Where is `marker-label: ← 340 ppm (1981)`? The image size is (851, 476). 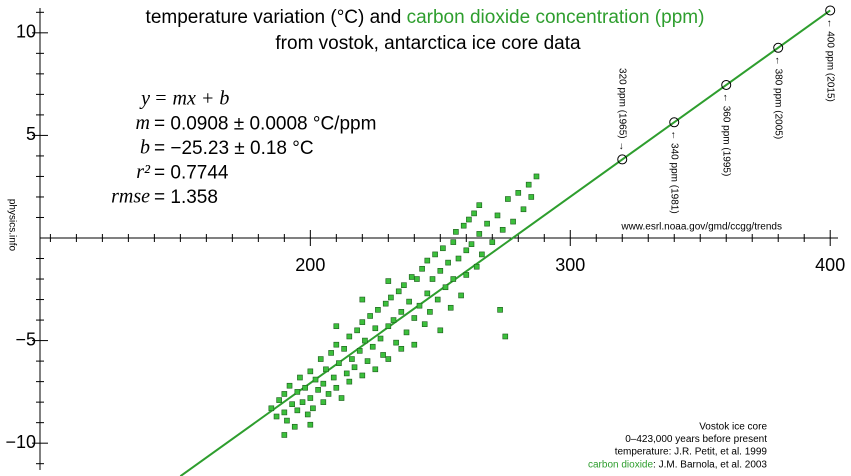 marker-label: ← 340 ppm (1981) is located at coordinates (674, 171).